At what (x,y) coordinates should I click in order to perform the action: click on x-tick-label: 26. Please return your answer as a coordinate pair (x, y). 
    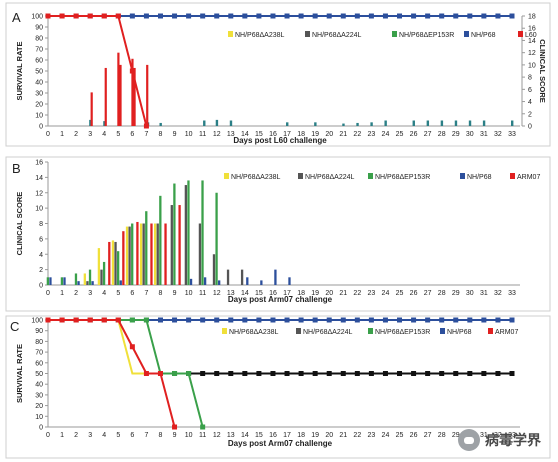
    Looking at the image, I should click on (414, 435).